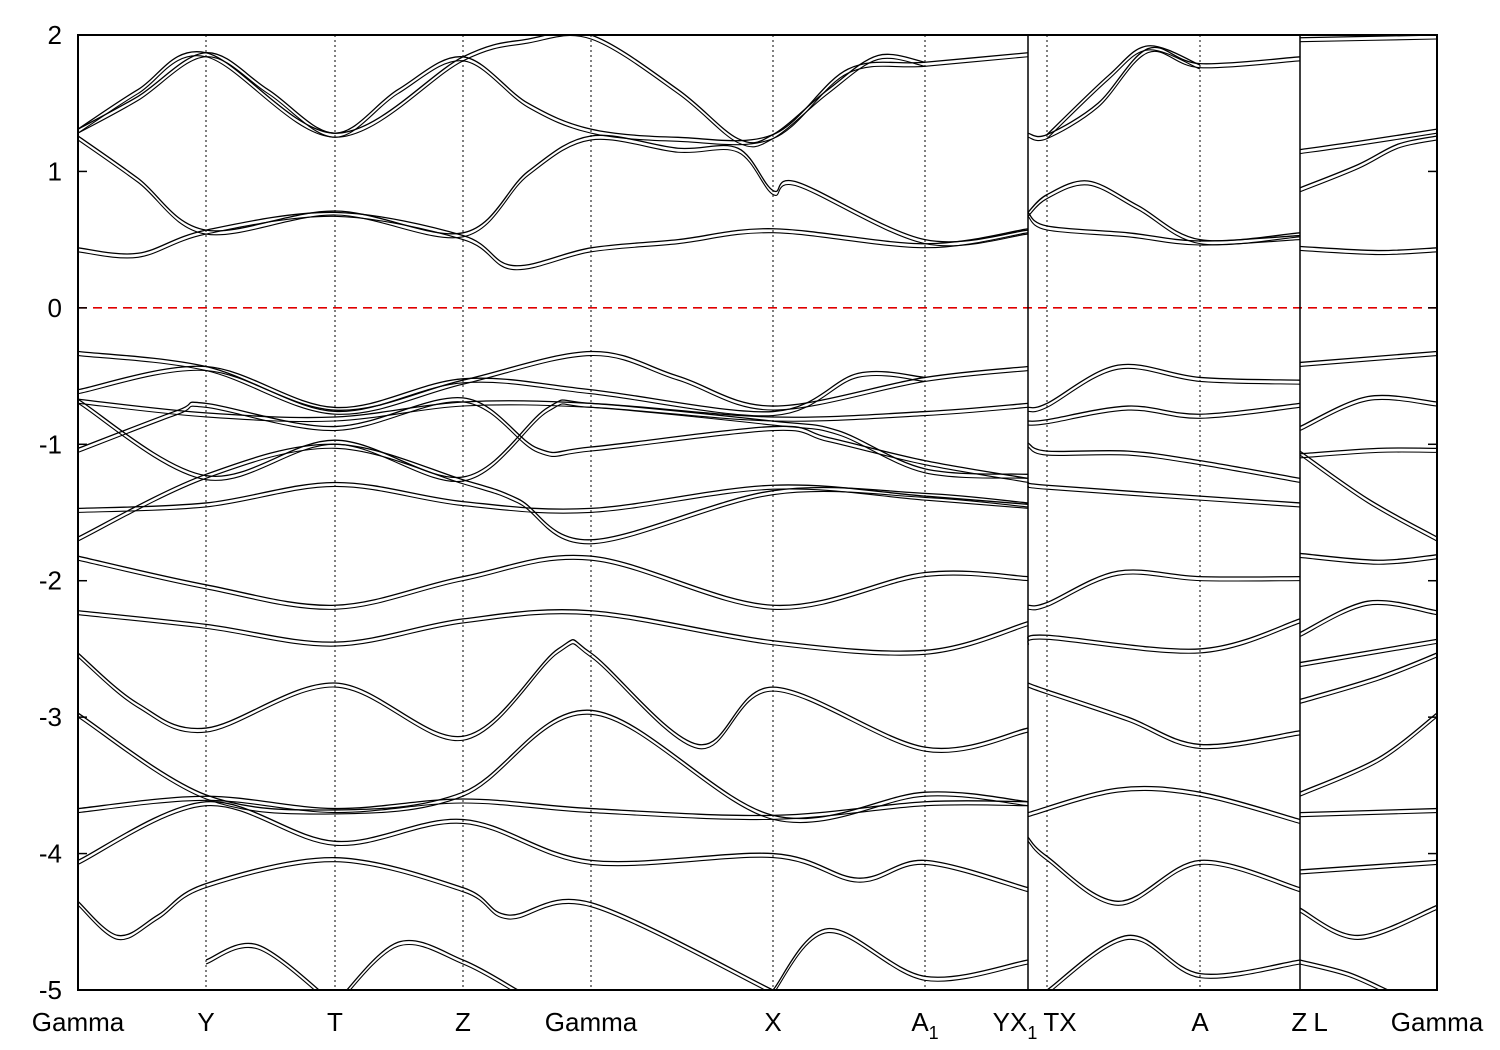  I want to click on y-tick-label: -1, so click(50, 444).